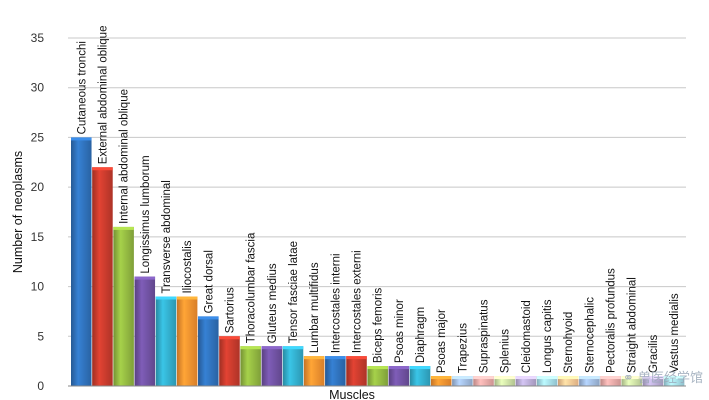 This screenshot has height=400, width=709. What do you see at coordinates (294, 292) in the screenshot?
I see `category-label: Tensor fasciae latae` at bounding box center [294, 292].